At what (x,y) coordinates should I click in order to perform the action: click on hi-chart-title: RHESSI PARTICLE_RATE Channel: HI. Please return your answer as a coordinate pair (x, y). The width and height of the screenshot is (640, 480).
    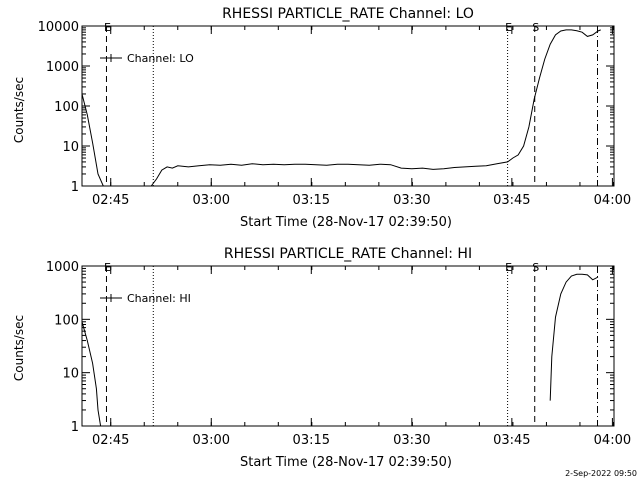
    Looking at the image, I should click on (348, 254).